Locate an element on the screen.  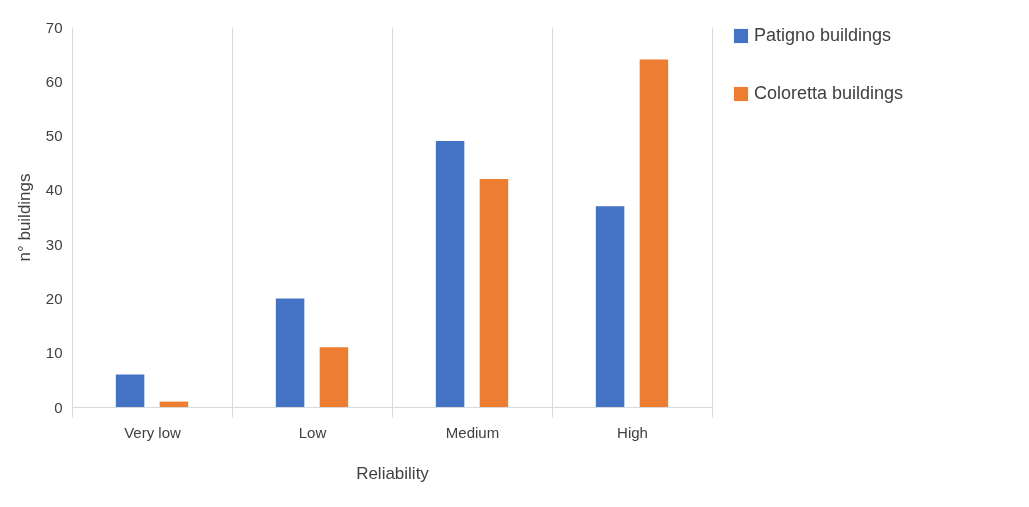
y-tick-label: 20 is located at coordinates (54, 298).